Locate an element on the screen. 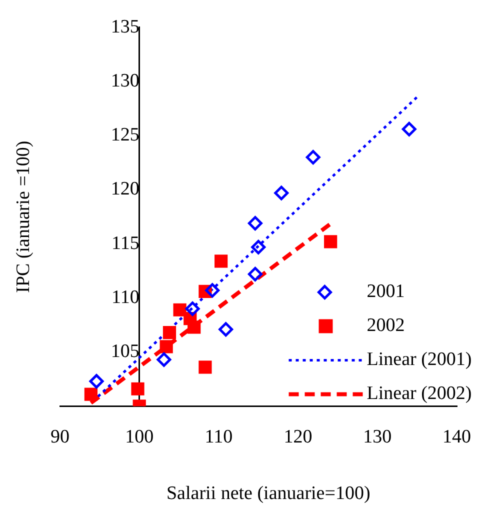  y-tick-label: 135 is located at coordinates (125, 27).